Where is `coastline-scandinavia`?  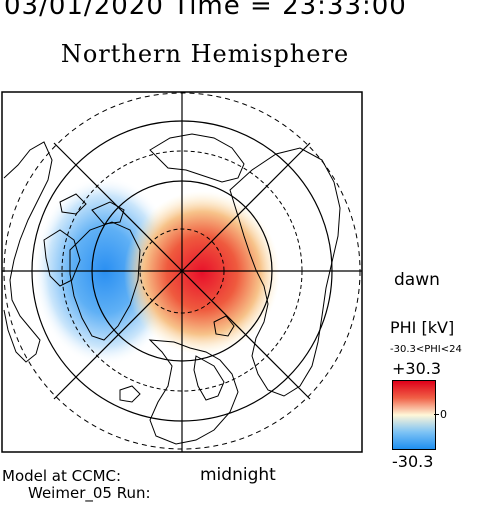 coastline-scandinavia is located at coordinates (209, 378).